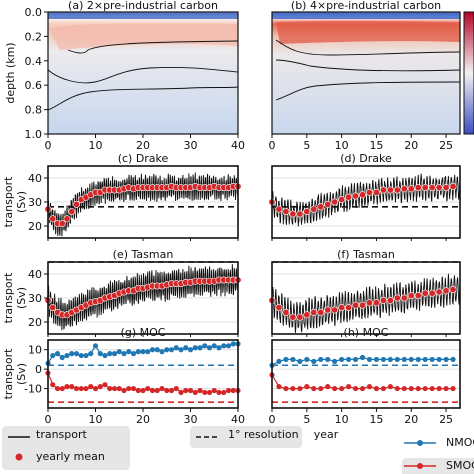  What do you see at coordinates (19, 437) in the screenshot?
I see `legend-transport-line` at bounding box center [19, 437].